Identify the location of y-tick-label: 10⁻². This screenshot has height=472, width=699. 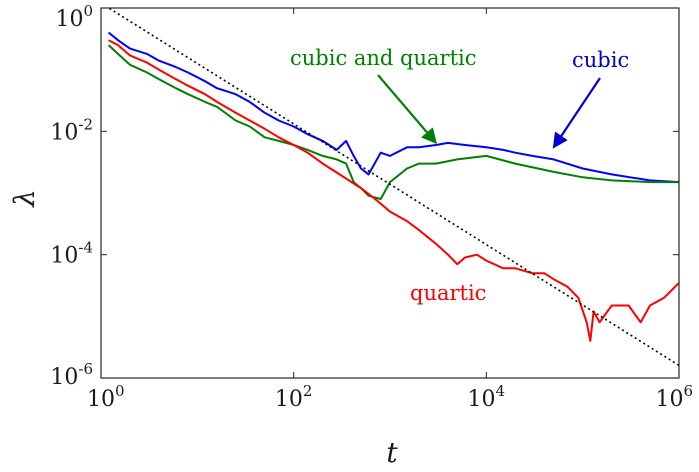
(71, 130).